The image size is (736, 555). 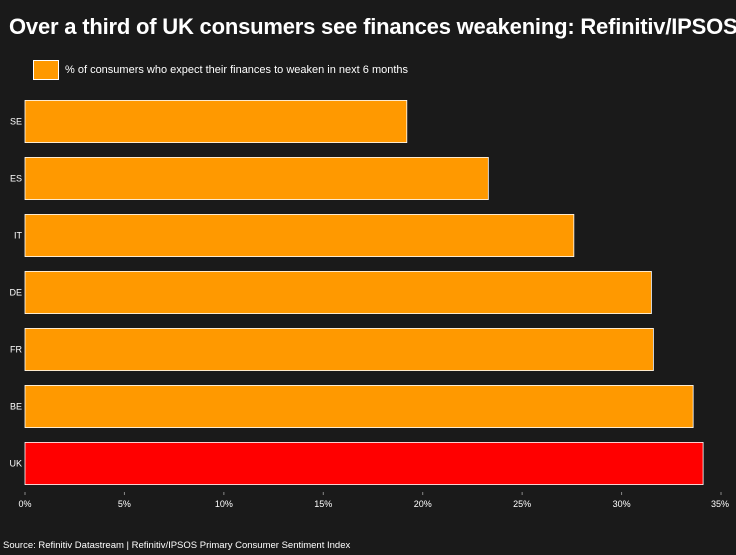 I want to click on y-tick-label-es: ES, so click(x=16, y=179).